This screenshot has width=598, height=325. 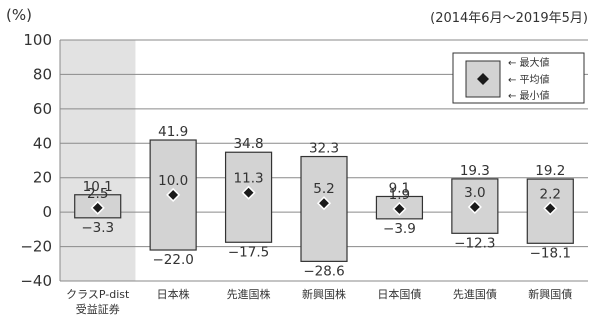 I want to click on min-value-label: −3.3, so click(x=97, y=228).